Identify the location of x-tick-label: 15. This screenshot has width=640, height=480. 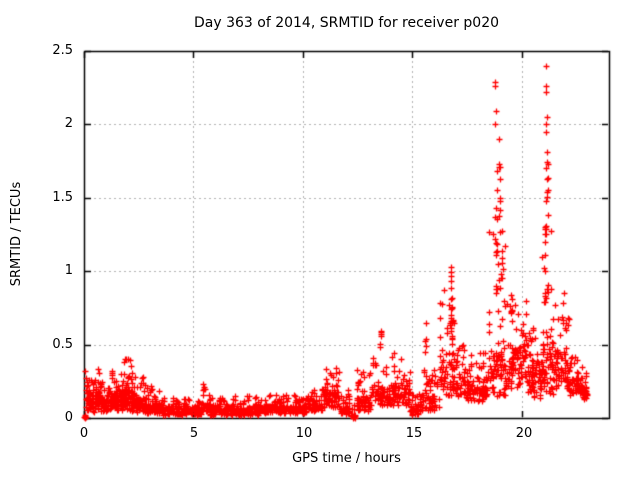
(414, 433).